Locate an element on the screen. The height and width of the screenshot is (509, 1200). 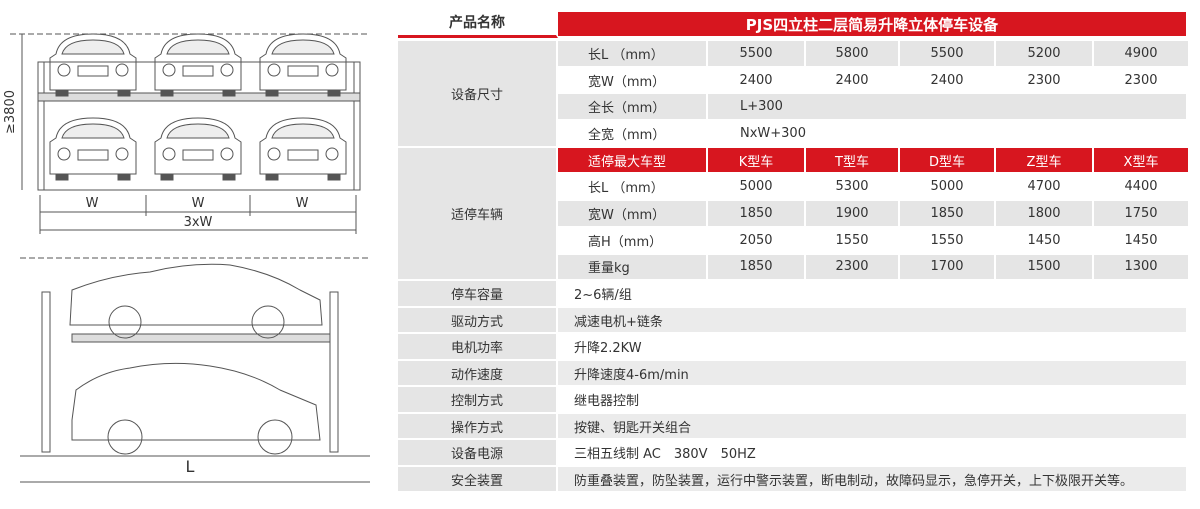
row-value: K型车 is located at coordinates (757, 161).